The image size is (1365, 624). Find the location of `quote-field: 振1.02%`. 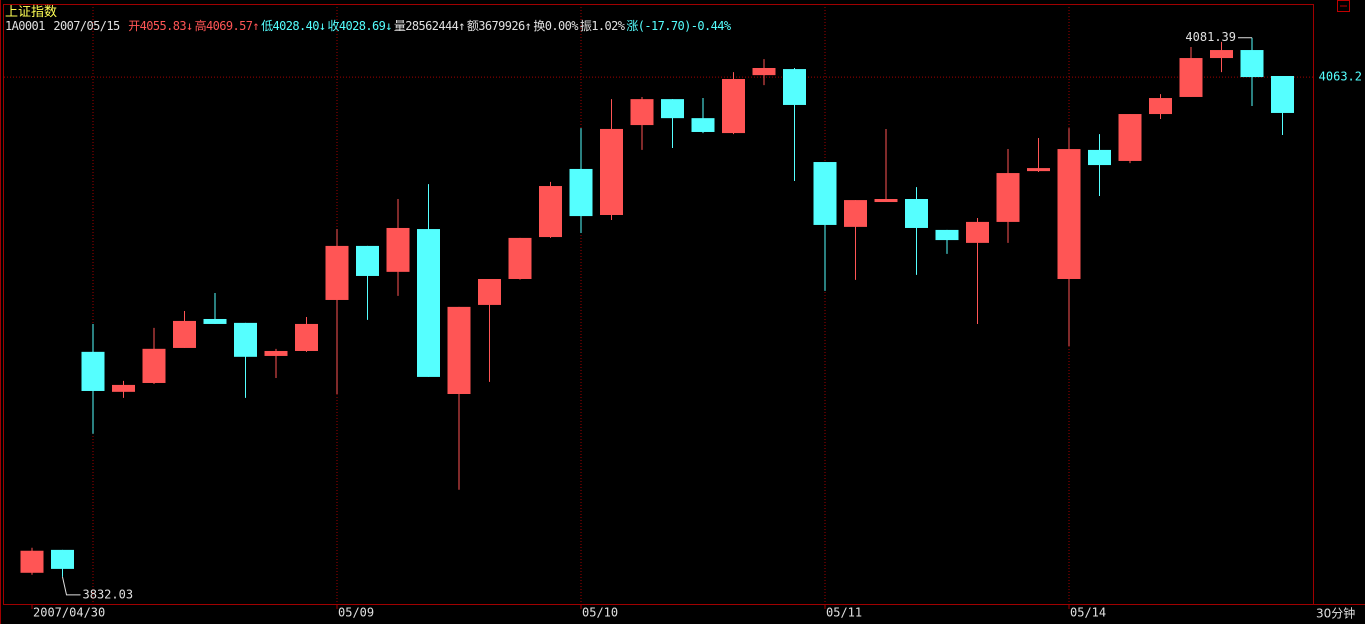

quote-field: 振1.02% is located at coordinates (602, 26).